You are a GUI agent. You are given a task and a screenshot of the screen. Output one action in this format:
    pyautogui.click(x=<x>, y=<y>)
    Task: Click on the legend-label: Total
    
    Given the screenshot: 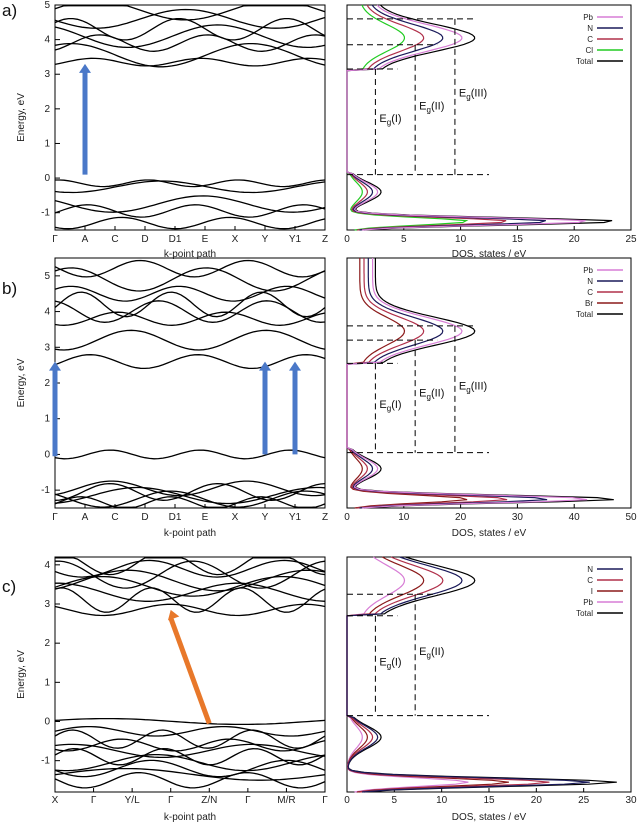 What is the action you would take?
    pyautogui.click(x=584, y=61)
    